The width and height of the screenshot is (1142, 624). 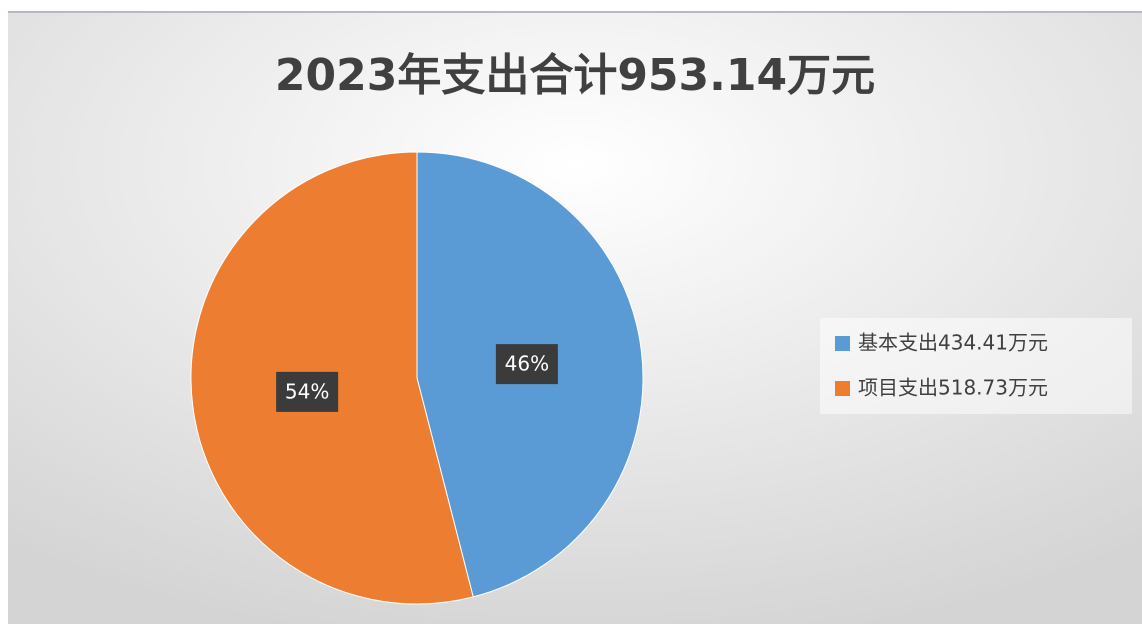 What do you see at coordinates (575, 75) in the screenshot?
I see `chart-title: 2023年支出合计953.14万元` at bounding box center [575, 75].